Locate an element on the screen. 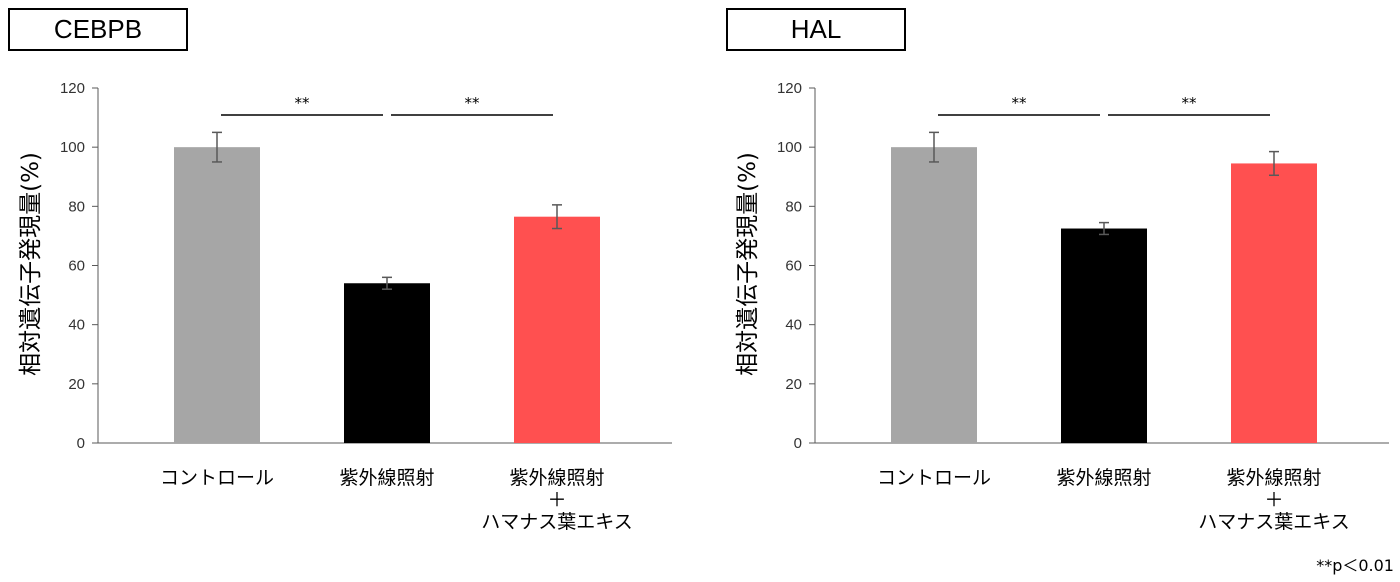 The width and height of the screenshot is (1400, 582). chart-title: CEBPB is located at coordinates (98, 29).